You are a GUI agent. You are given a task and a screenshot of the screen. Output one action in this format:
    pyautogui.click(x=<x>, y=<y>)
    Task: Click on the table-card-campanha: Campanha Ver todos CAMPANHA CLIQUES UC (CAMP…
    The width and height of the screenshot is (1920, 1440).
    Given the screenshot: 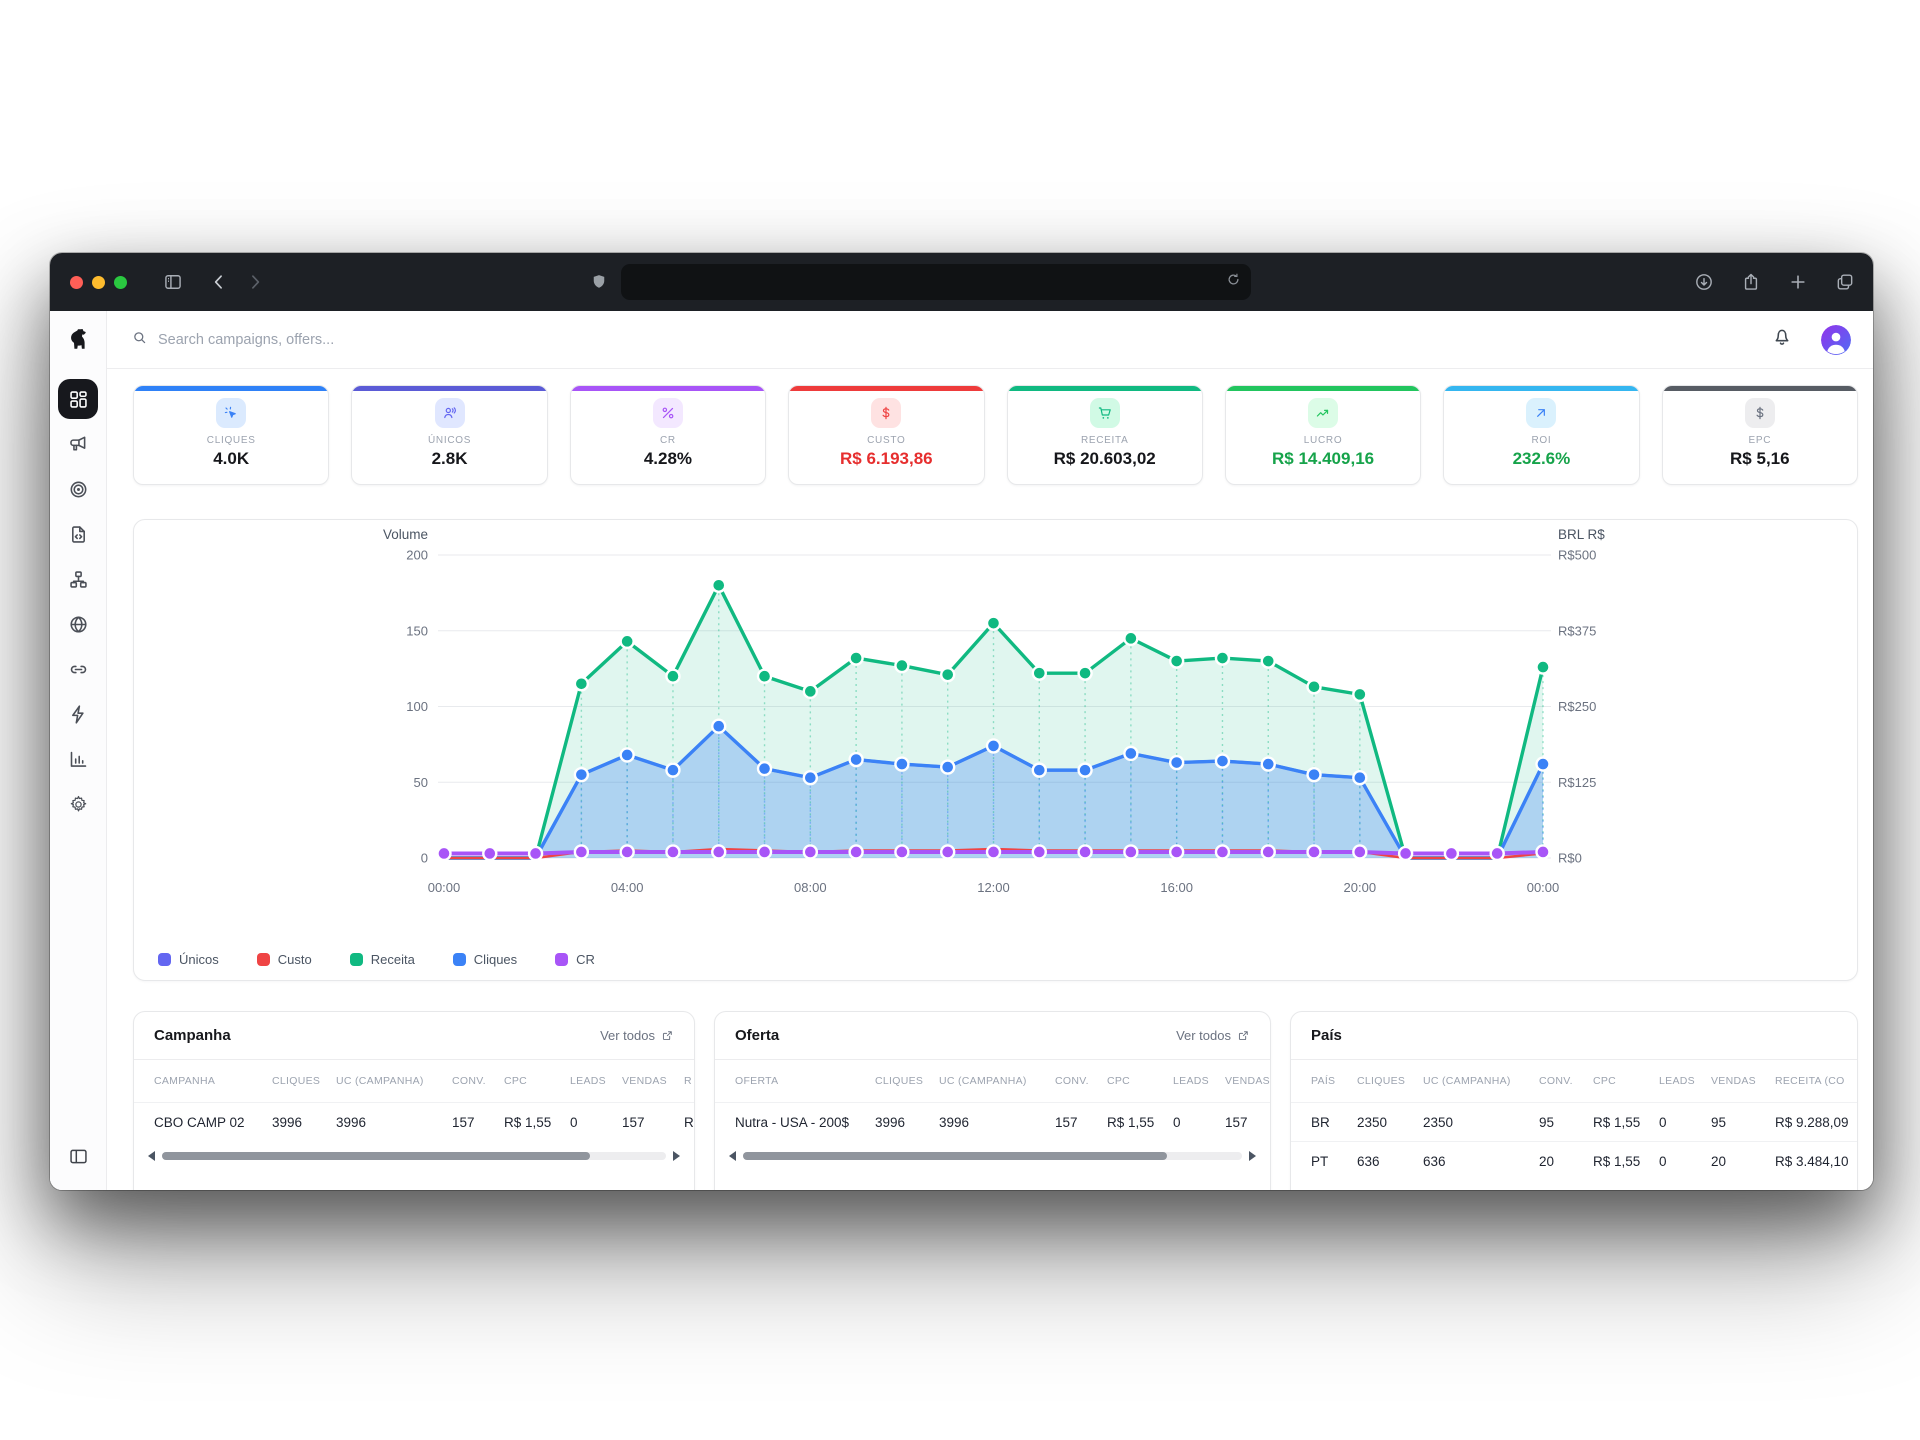 What is the action you would take?
    pyautogui.click(x=414, y=1100)
    